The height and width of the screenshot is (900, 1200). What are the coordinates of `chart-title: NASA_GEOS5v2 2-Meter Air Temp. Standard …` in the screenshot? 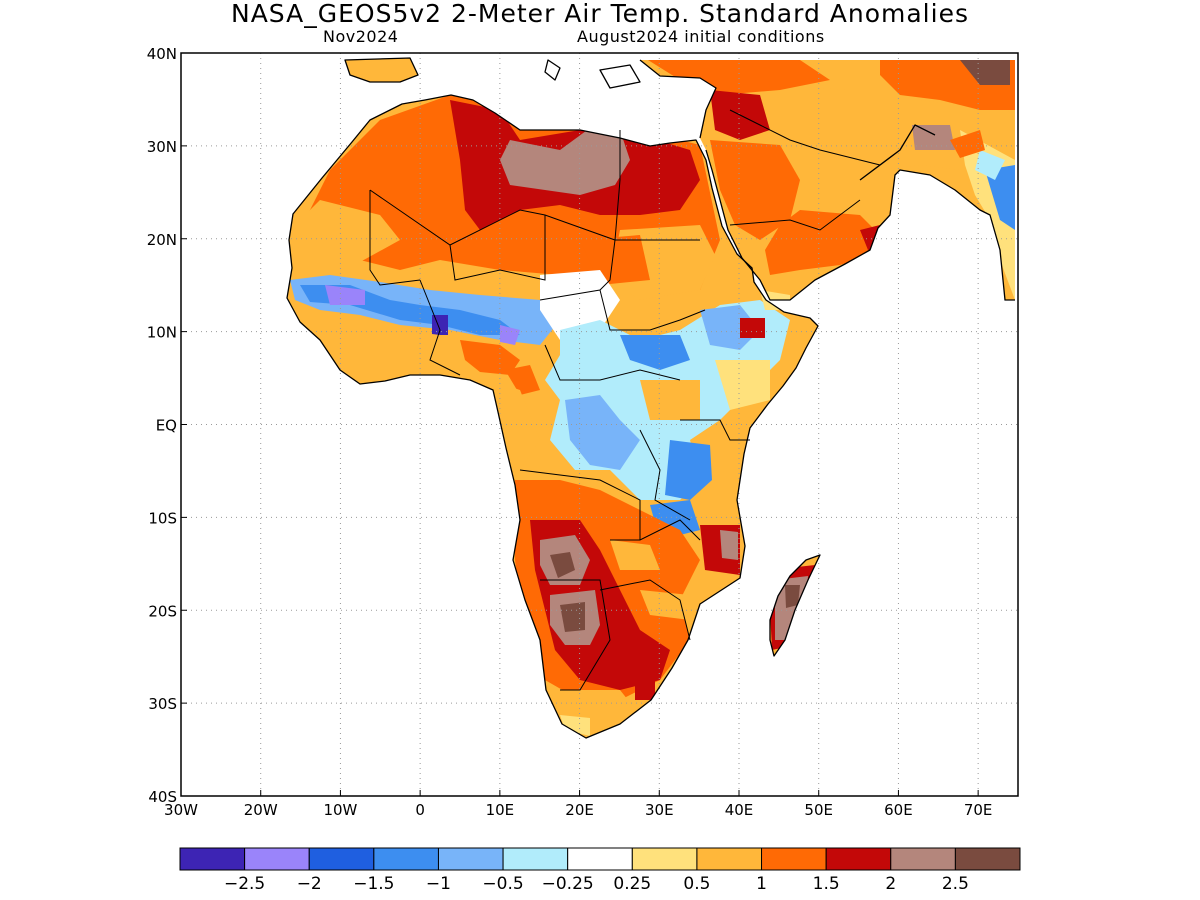 It's located at (600, 14).